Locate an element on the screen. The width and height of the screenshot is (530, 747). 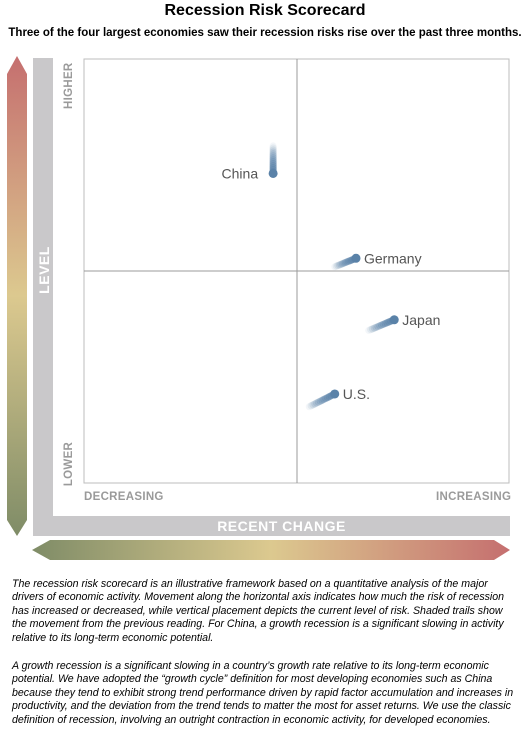
data-marks: China Germany Japan U.S. is located at coordinates (331, 276).